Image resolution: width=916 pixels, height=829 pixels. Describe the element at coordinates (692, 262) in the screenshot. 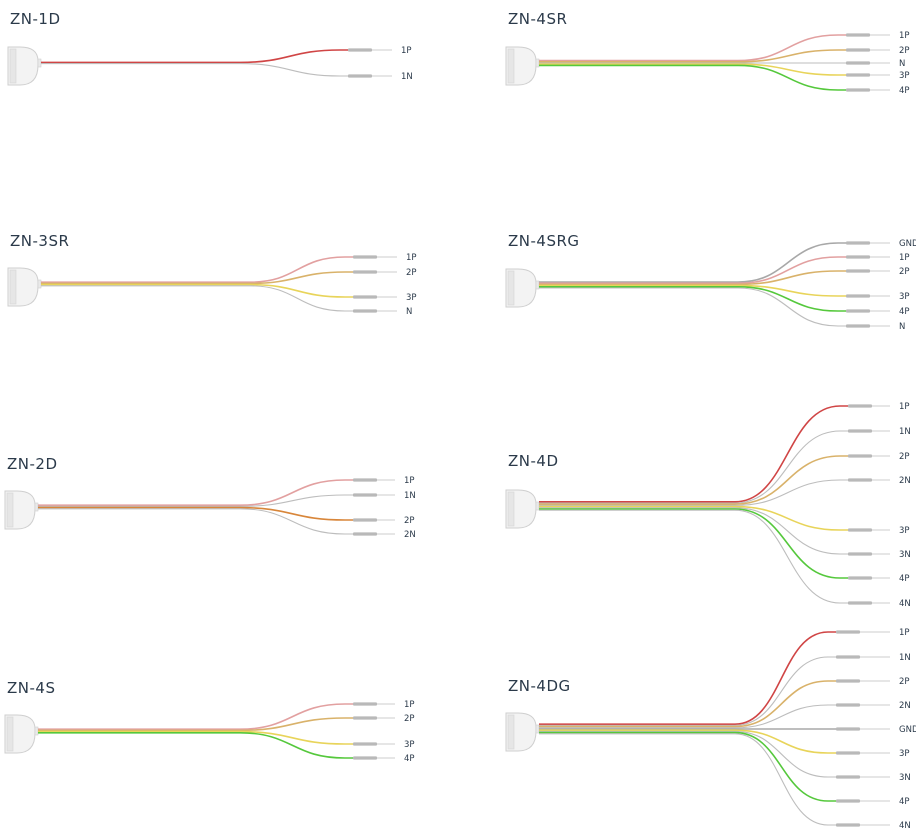

I see `wire-gnd` at that location.